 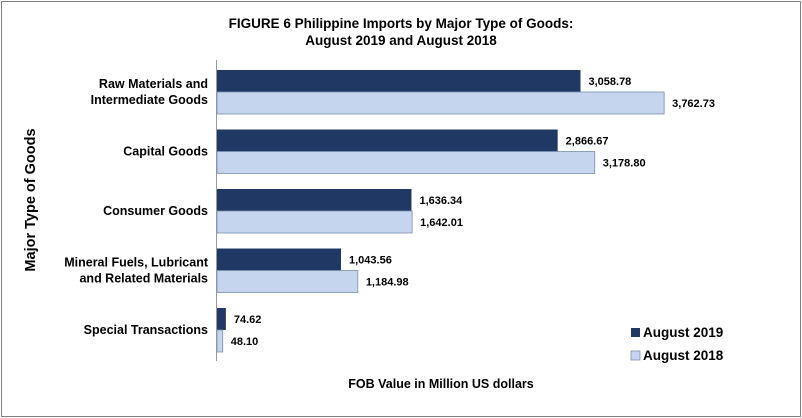 I want to click on x-axis-title: FOB Value in Million US dollars, so click(x=440, y=384).